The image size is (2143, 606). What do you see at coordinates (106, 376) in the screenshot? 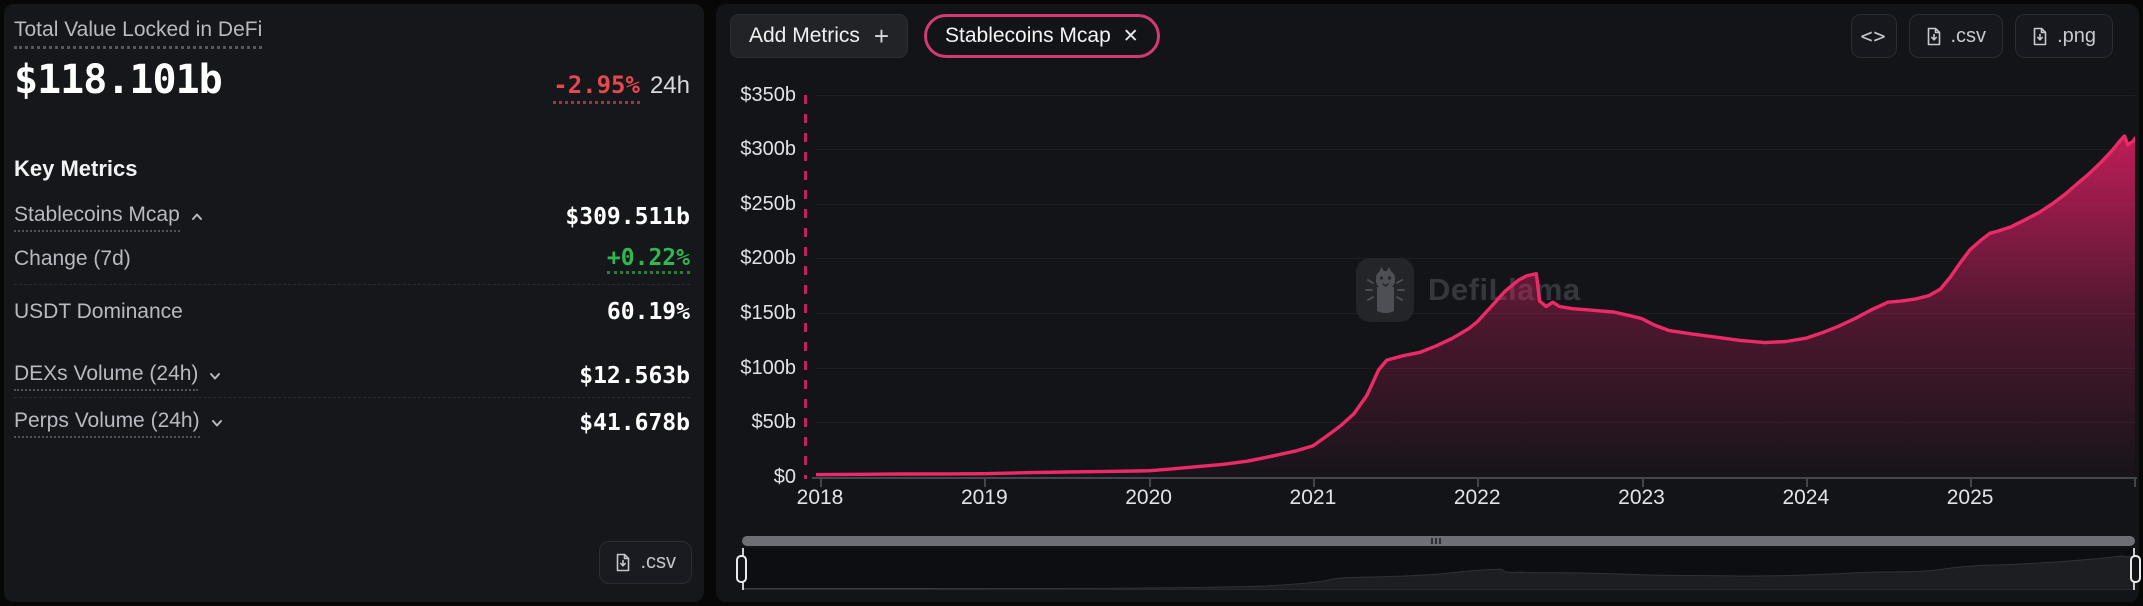
I see `metric-label: DEXs Volume (24h)` at bounding box center [106, 376].